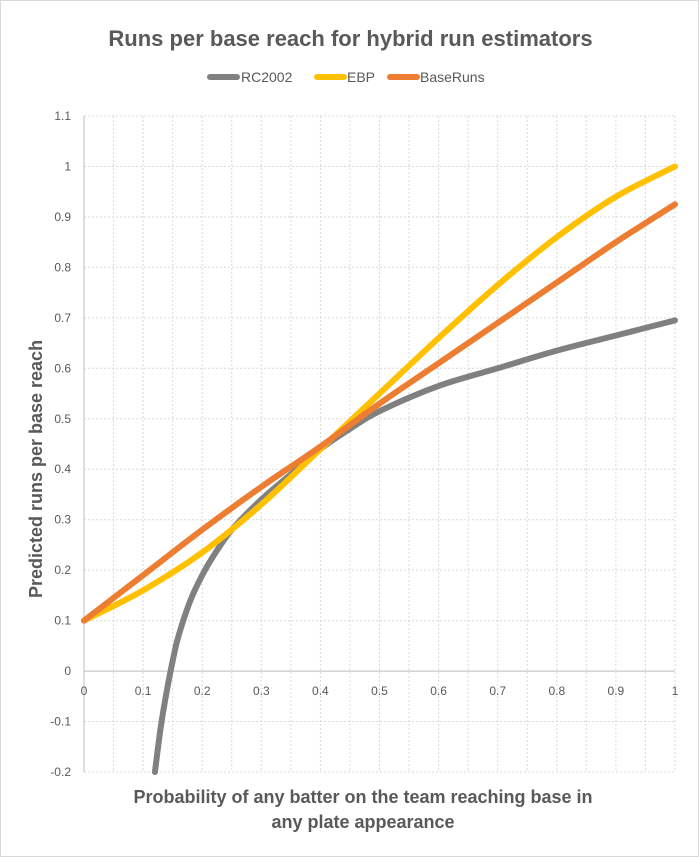 Image resolution: width=699 pixels, height=858 pixels. I want to click on x-tick-label: 0.2, so click(202, 691).